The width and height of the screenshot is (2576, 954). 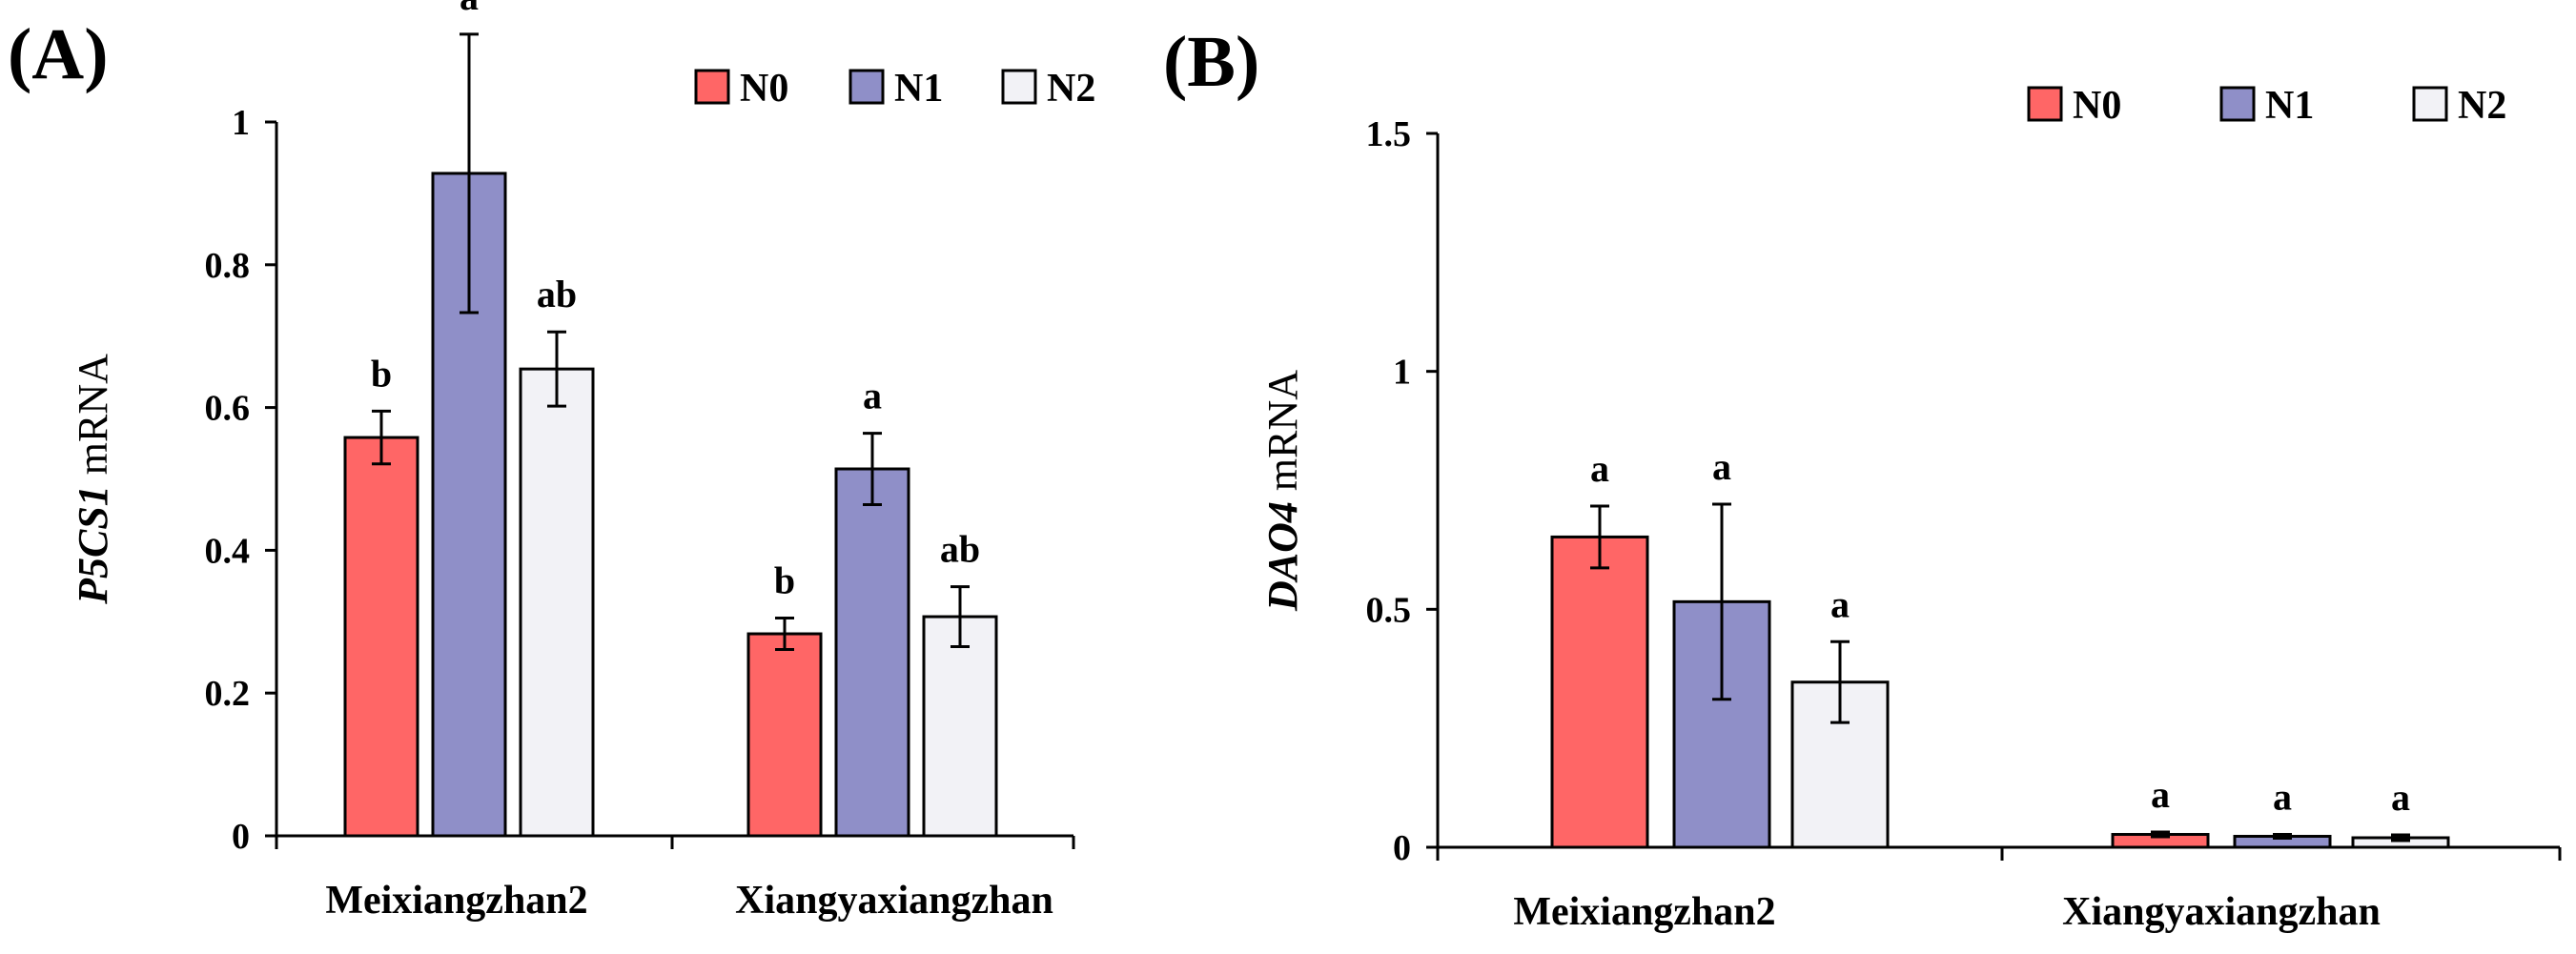 What do you see at coordinates (228, 409) in the screenshot?
I see `y-tick-label: 0.6` at bounding box center [228, 409].